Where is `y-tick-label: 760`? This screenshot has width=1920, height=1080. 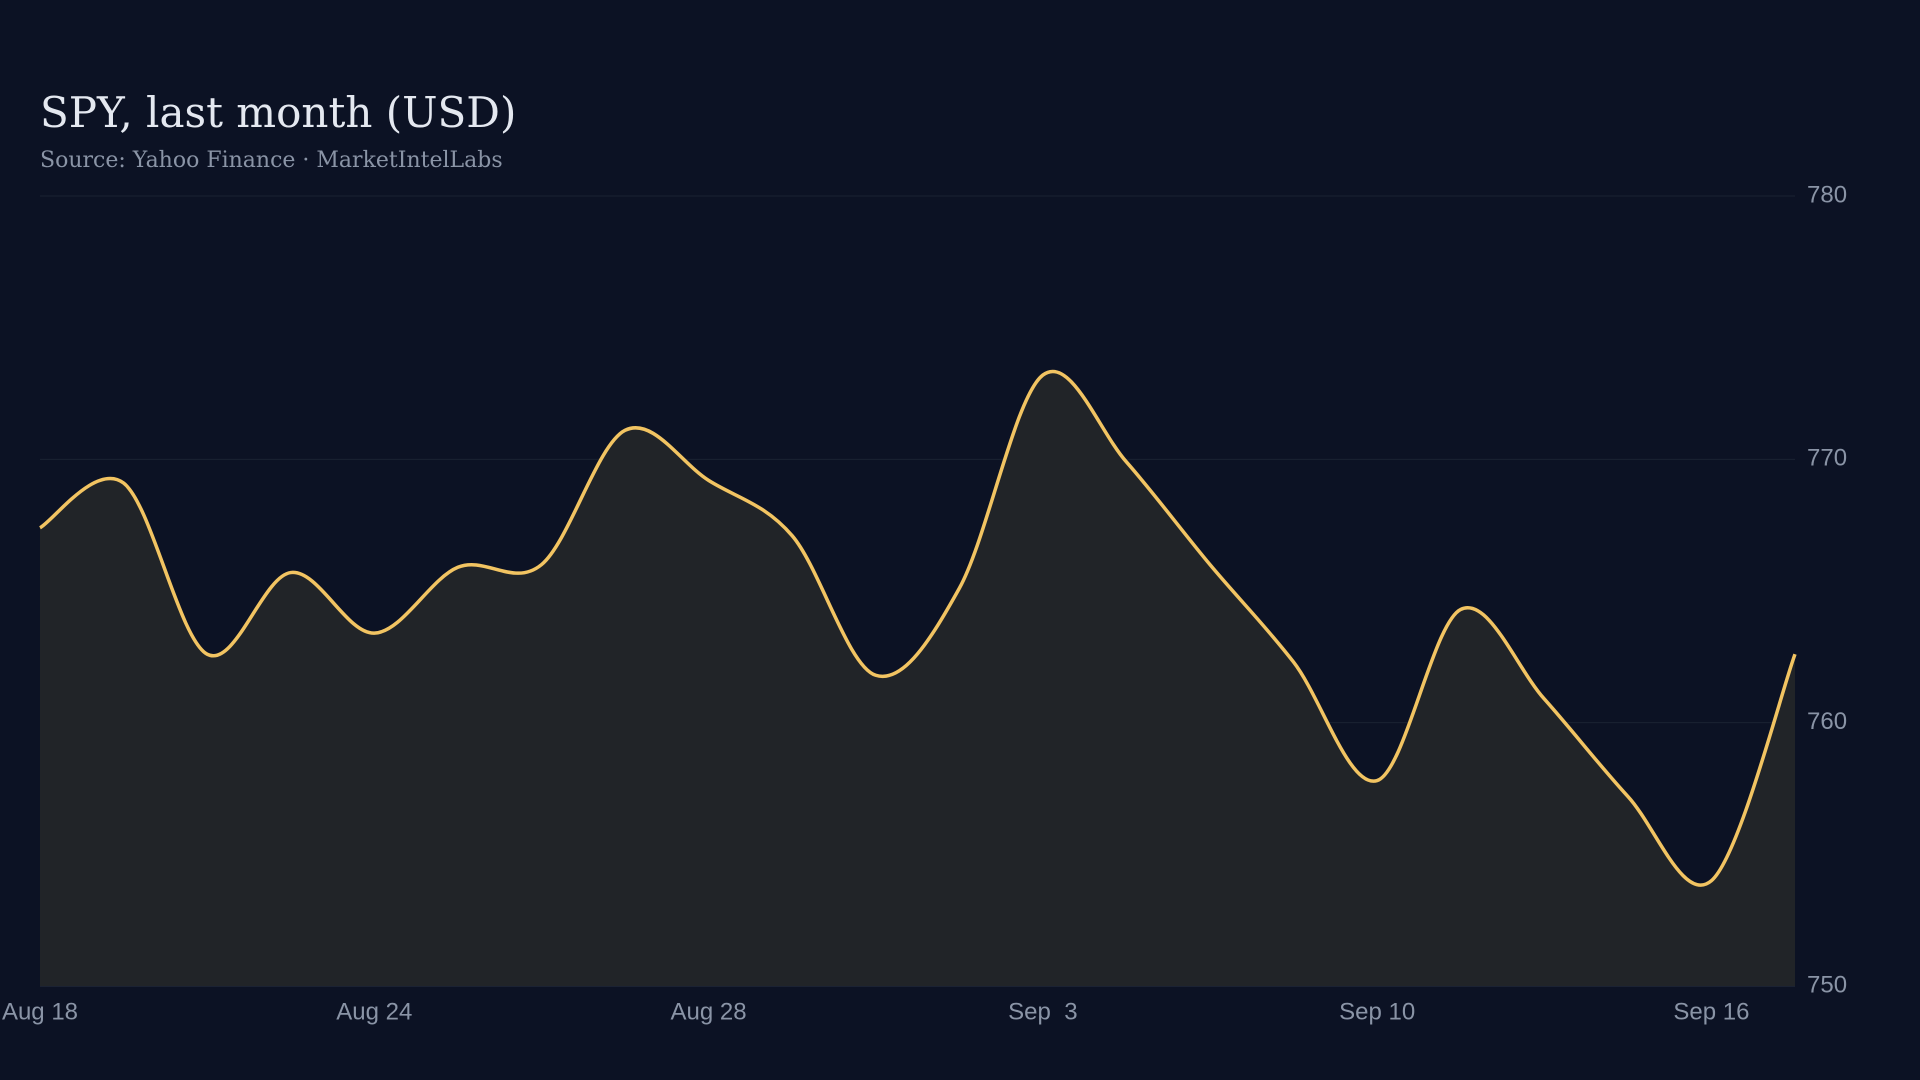 y-tick-label: 760 is located at coordinates (1827, 721).